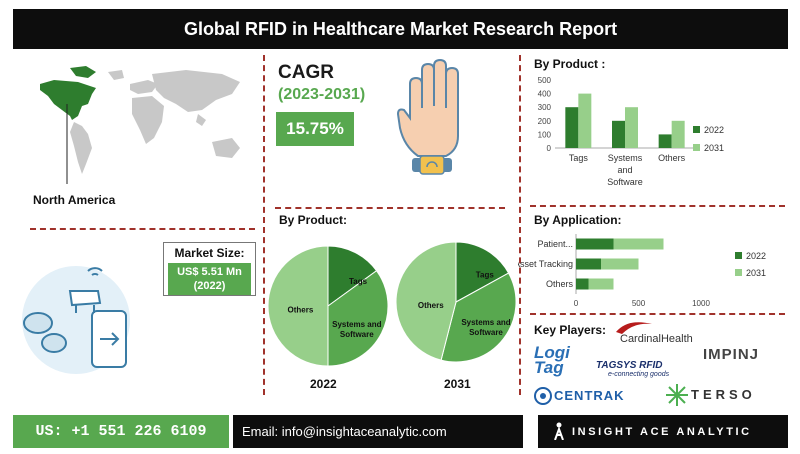 Image resolution: width=800 pixels, height=454 pixels. What do you see at coordinates (714, 148) in the screenshot?
I see `bar-legend-label: 2031` at bounding box center [714, 148].